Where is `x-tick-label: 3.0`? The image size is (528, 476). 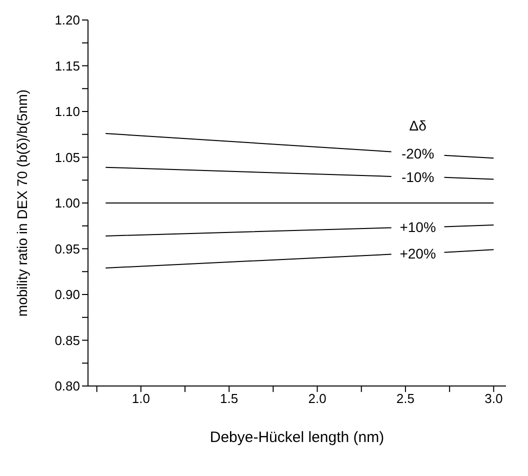 x-tick-label: 3.0 is located at coordinates (493, 398).